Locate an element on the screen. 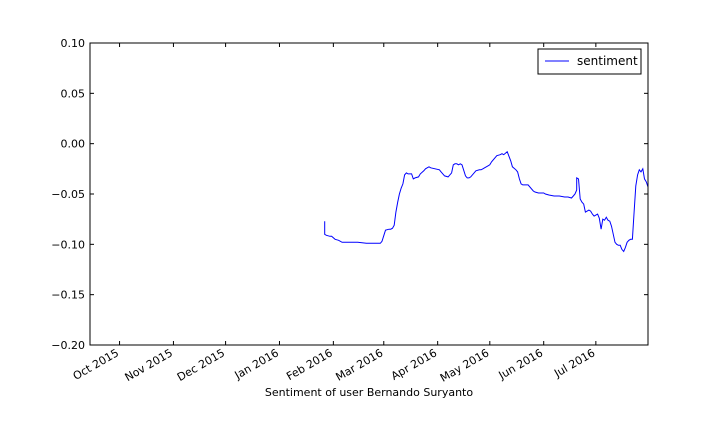 This screenshot has width=720, height=432. legend-box is located at coordinates (589, 61).